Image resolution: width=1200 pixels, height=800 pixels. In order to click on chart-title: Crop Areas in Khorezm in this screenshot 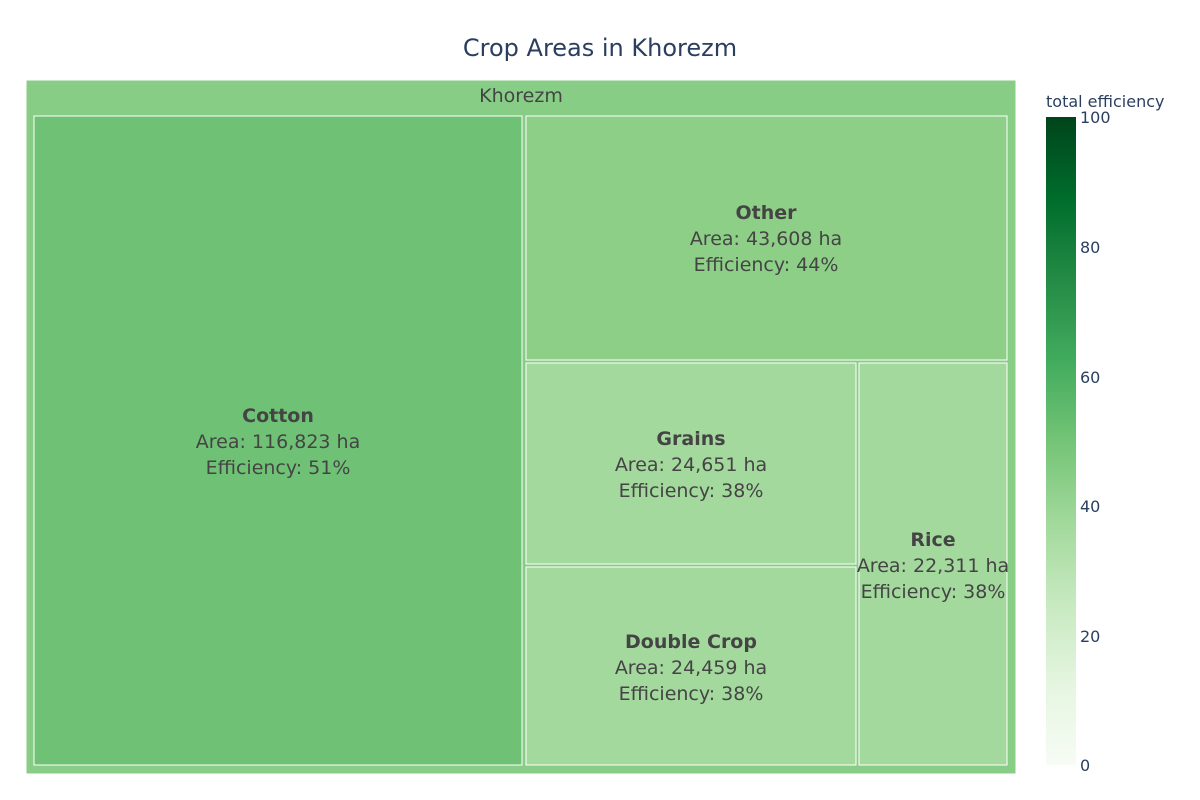, I will do `click(600, 48)`.